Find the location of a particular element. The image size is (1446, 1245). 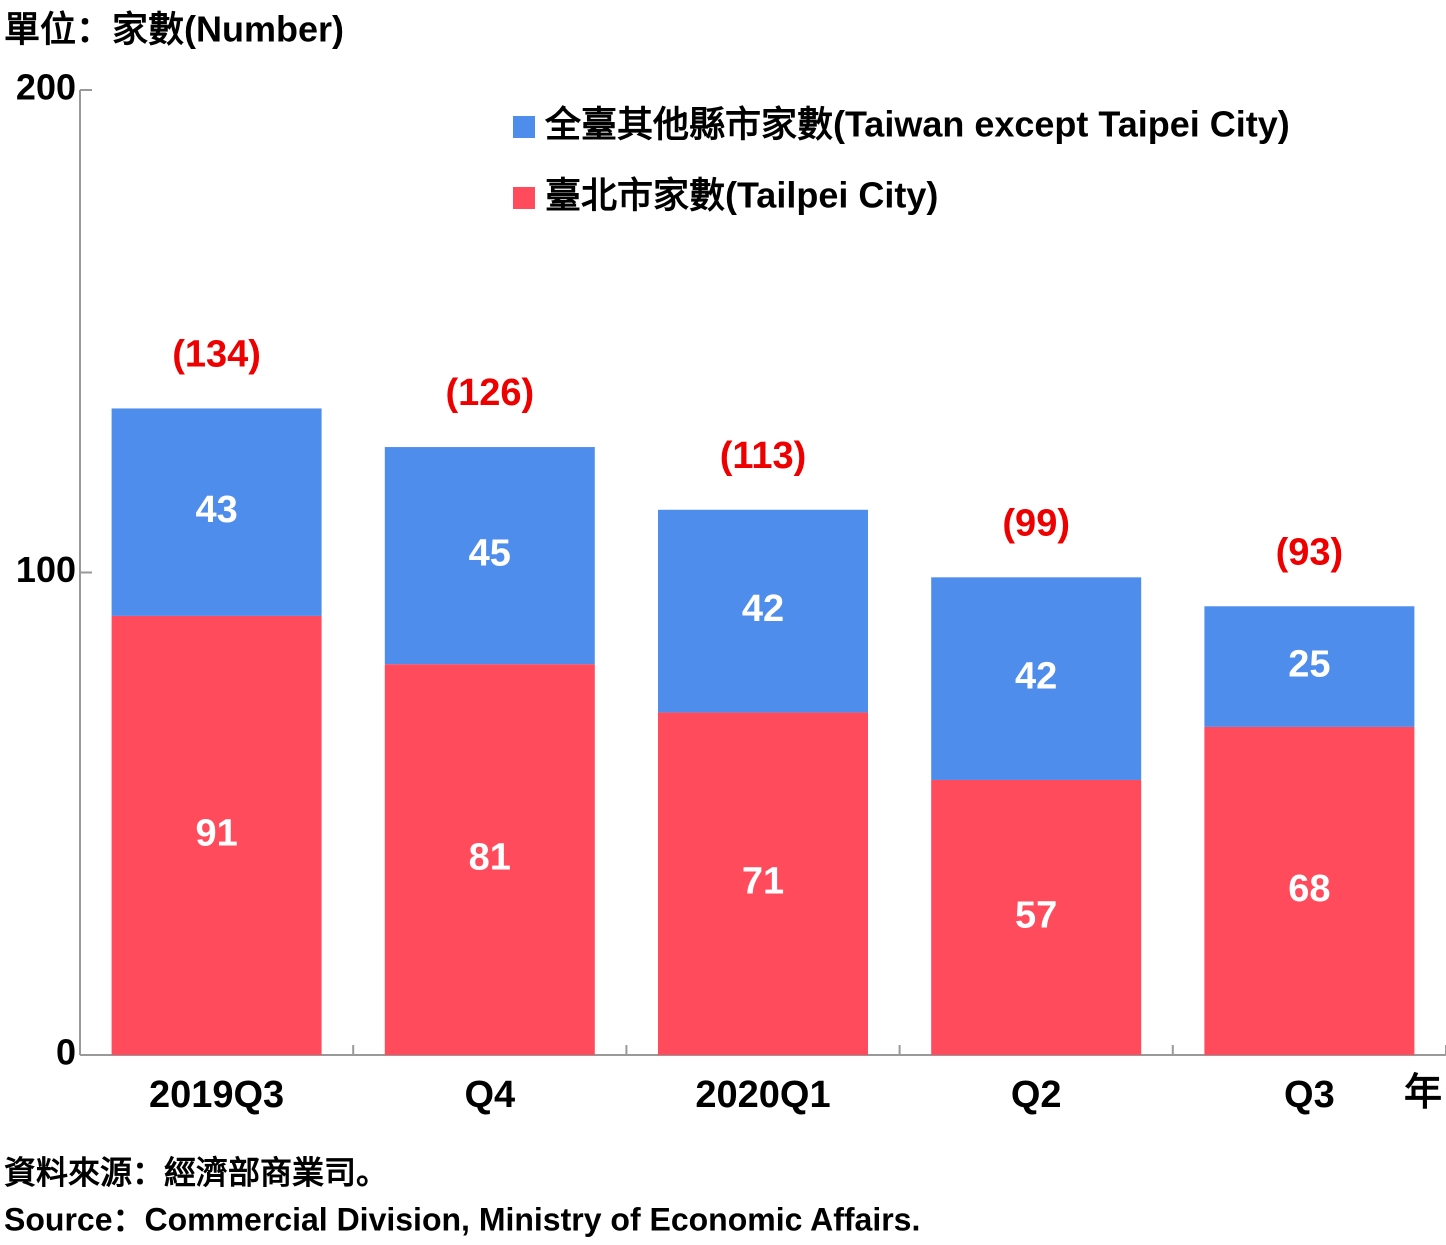

data-label: 45 is located at coordinates (490, 554).